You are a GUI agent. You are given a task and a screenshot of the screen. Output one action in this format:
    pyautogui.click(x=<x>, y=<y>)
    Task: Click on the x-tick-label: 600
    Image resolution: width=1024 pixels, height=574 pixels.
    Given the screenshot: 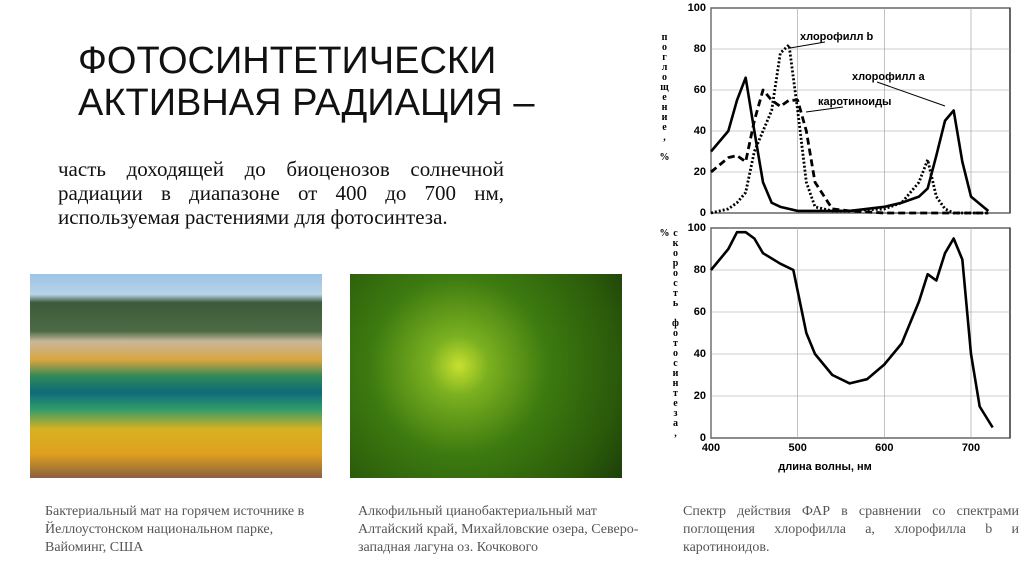 What is the action you would take?
    pyautogui.click(x=884, y=448)
    